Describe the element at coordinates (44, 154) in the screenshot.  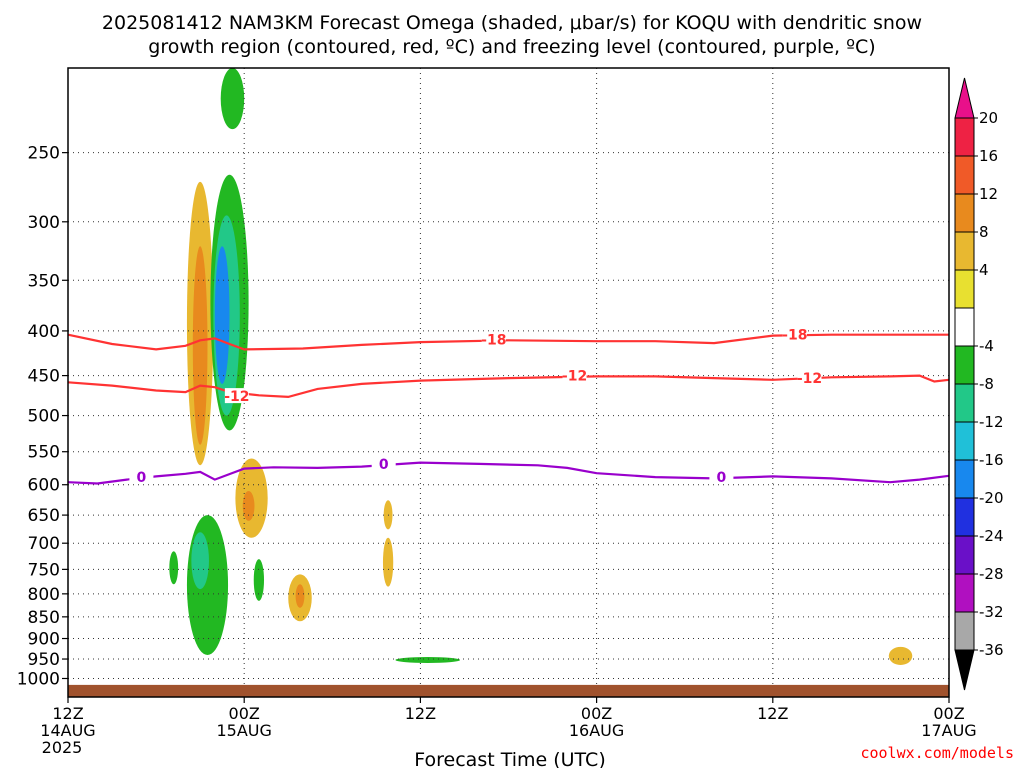
I see `y-tick-label: 250` at that location.